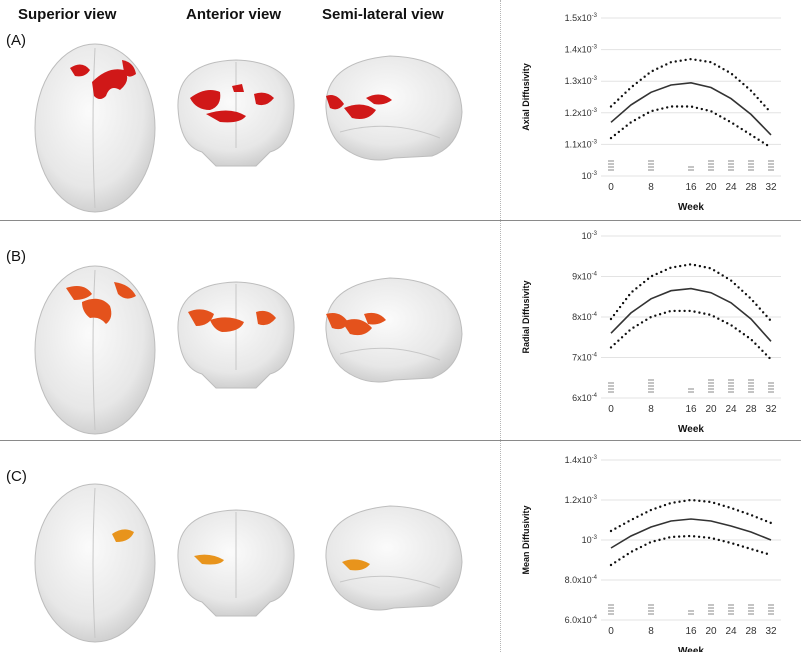 The height and width of the screenshot is (652, 801). Describe the element at coordinates (526, 97) in the screenshot. I see `y-axis-title: Axial Diffusivity` at that location.